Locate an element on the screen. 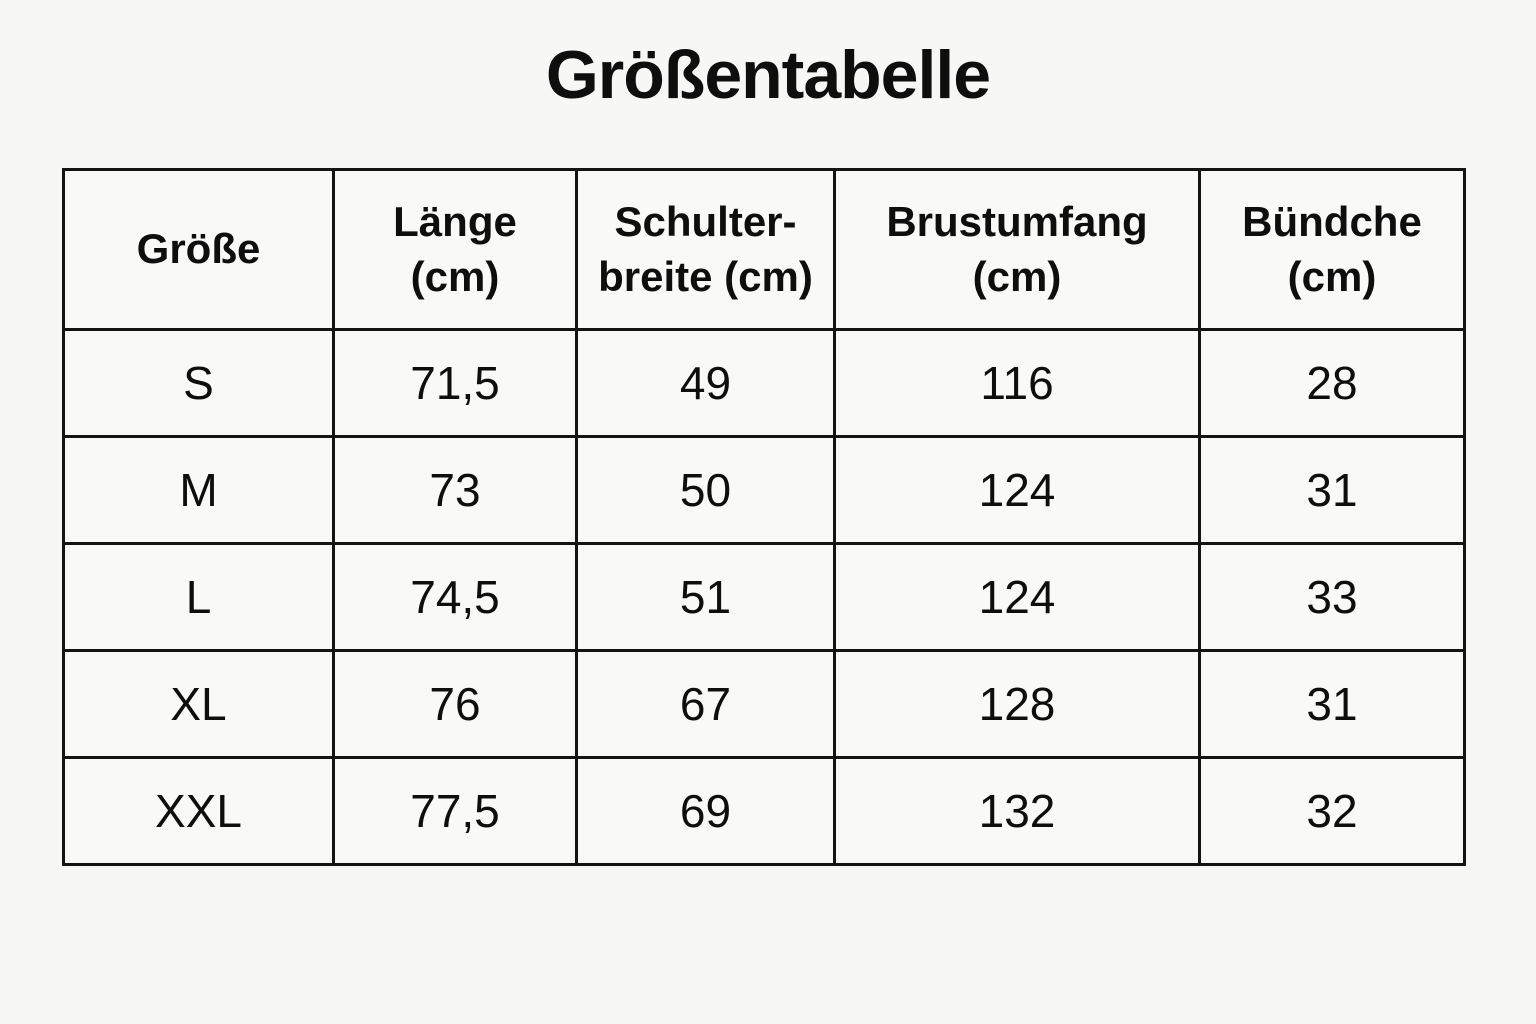 The width and height of the screenshot is (1536, 1024). header-label-line: Bündche is located at coordinates (1332, 221).